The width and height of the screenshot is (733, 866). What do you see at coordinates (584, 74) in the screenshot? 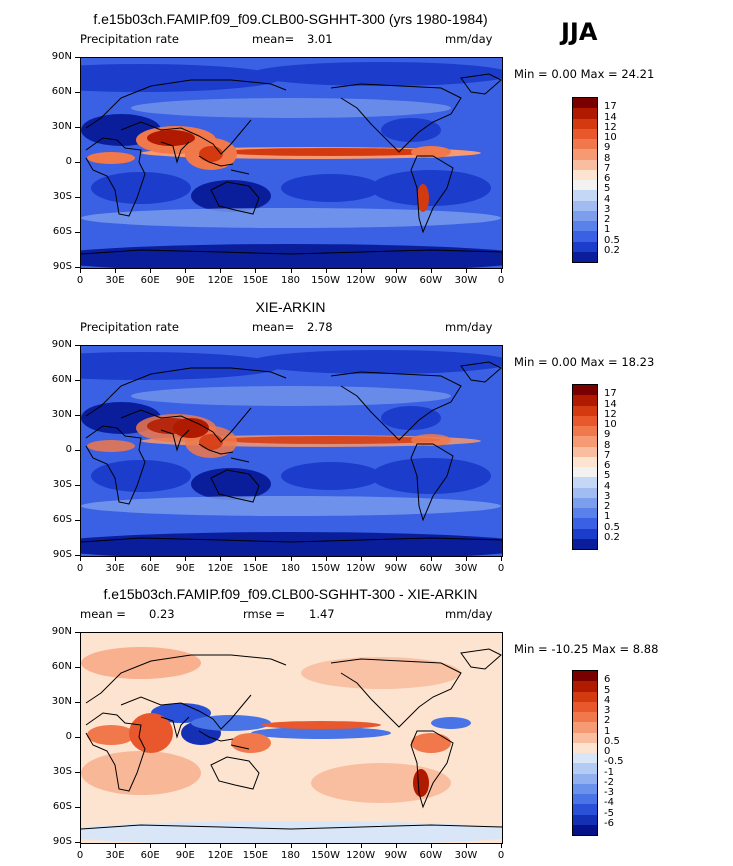
I see `min-max-label: Min = 0.00 Max = 24.21` at bounding box center [584, 74].